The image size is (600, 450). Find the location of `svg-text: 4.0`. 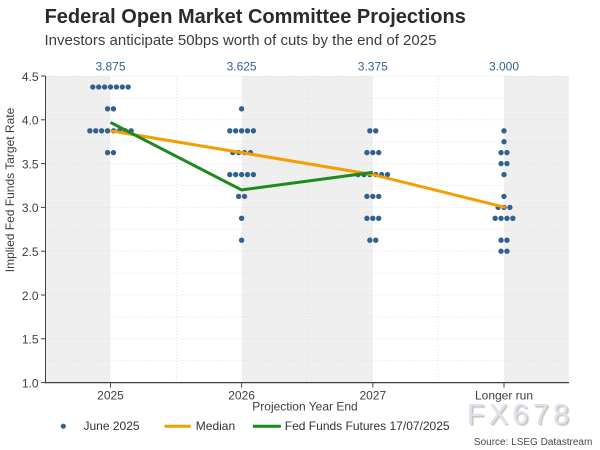

svg-text: 4.0 is located at coordinates (30, 121).